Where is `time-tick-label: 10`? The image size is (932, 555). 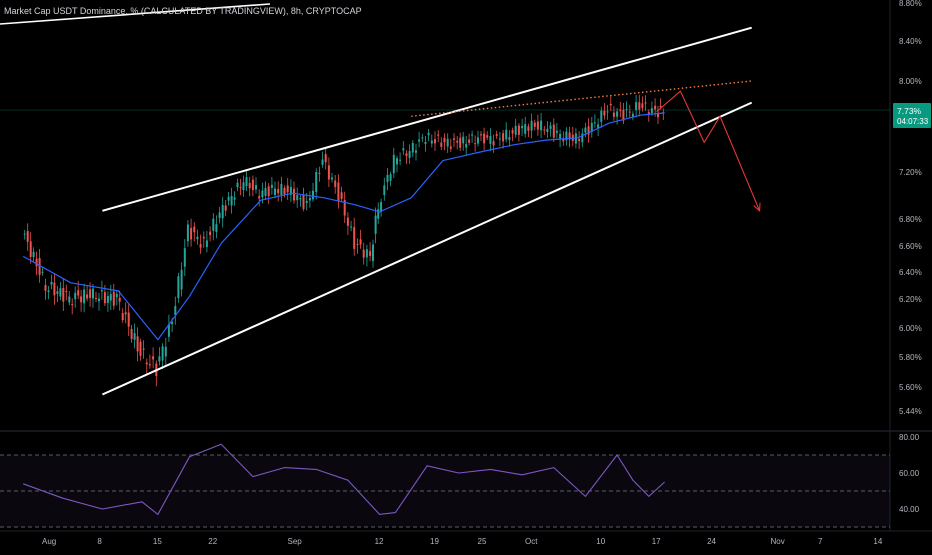 time-tick-label: 10 is located at coordinates (600, 541).